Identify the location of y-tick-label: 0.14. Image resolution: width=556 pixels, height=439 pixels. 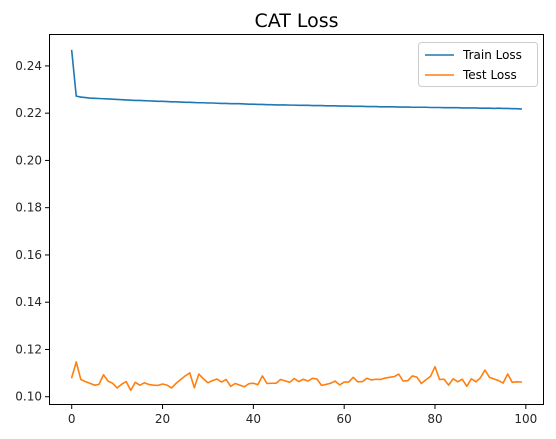
(28, 302).